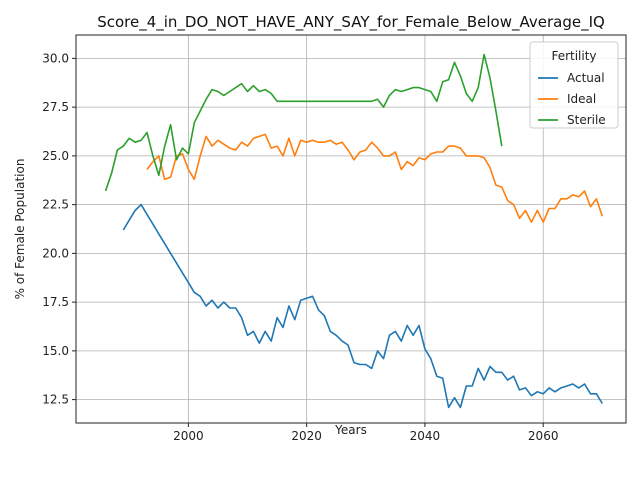 The height and width of the screenshot is (480, 640). Describe the element at coordinates (55, 205) in the screenshot. I see `y-tick-label: 22.5` at that location.